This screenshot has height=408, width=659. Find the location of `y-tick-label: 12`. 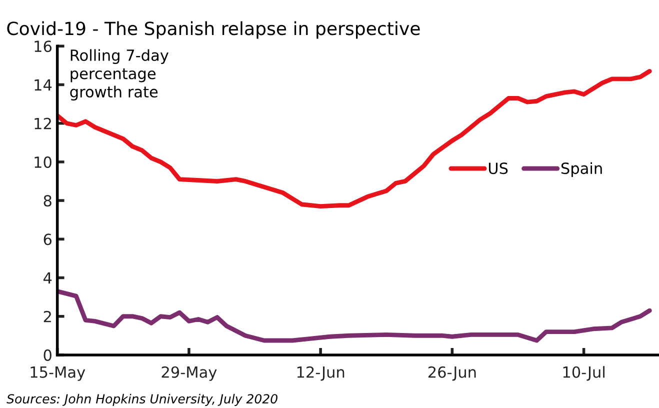

y-tick-label: 12 is located at coordinates (42, 124).